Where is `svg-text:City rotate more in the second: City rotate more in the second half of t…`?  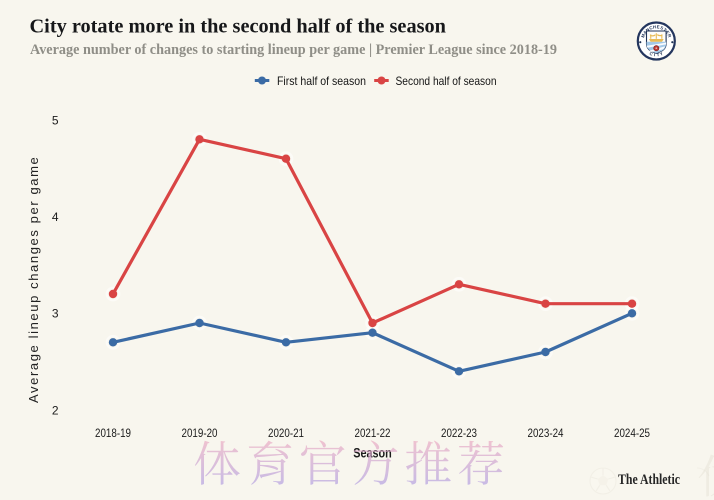
svg-text:City rotate more in the second: City rotate more in the second half of t… is located at coordinates (238, 27).